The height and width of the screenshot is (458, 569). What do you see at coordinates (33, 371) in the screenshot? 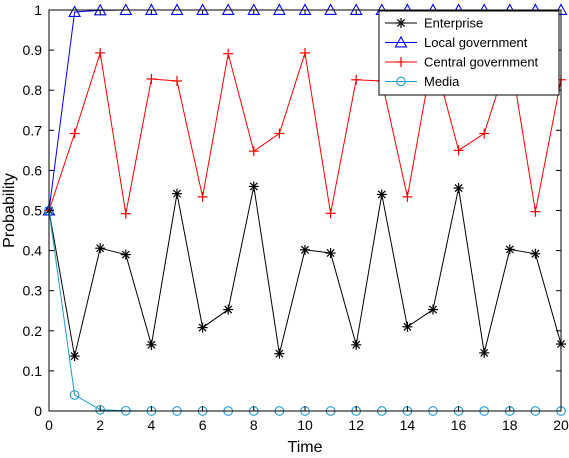
I see `y-tick-label: 0.1` at bounding box center [33, 371].